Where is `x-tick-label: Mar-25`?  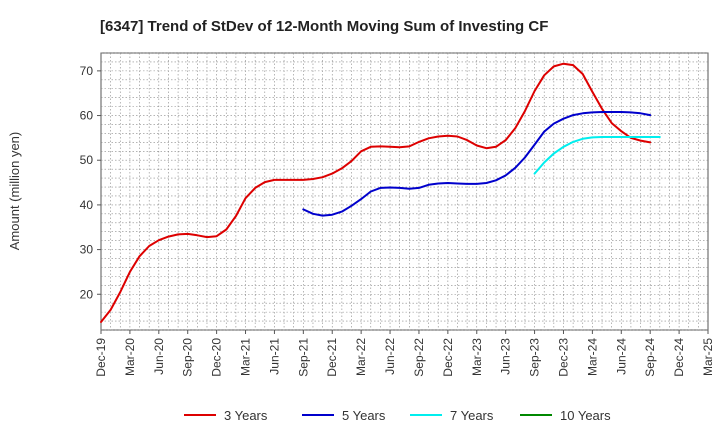
x-tick-label: Mar-25 is located at coordinates (708, 357).